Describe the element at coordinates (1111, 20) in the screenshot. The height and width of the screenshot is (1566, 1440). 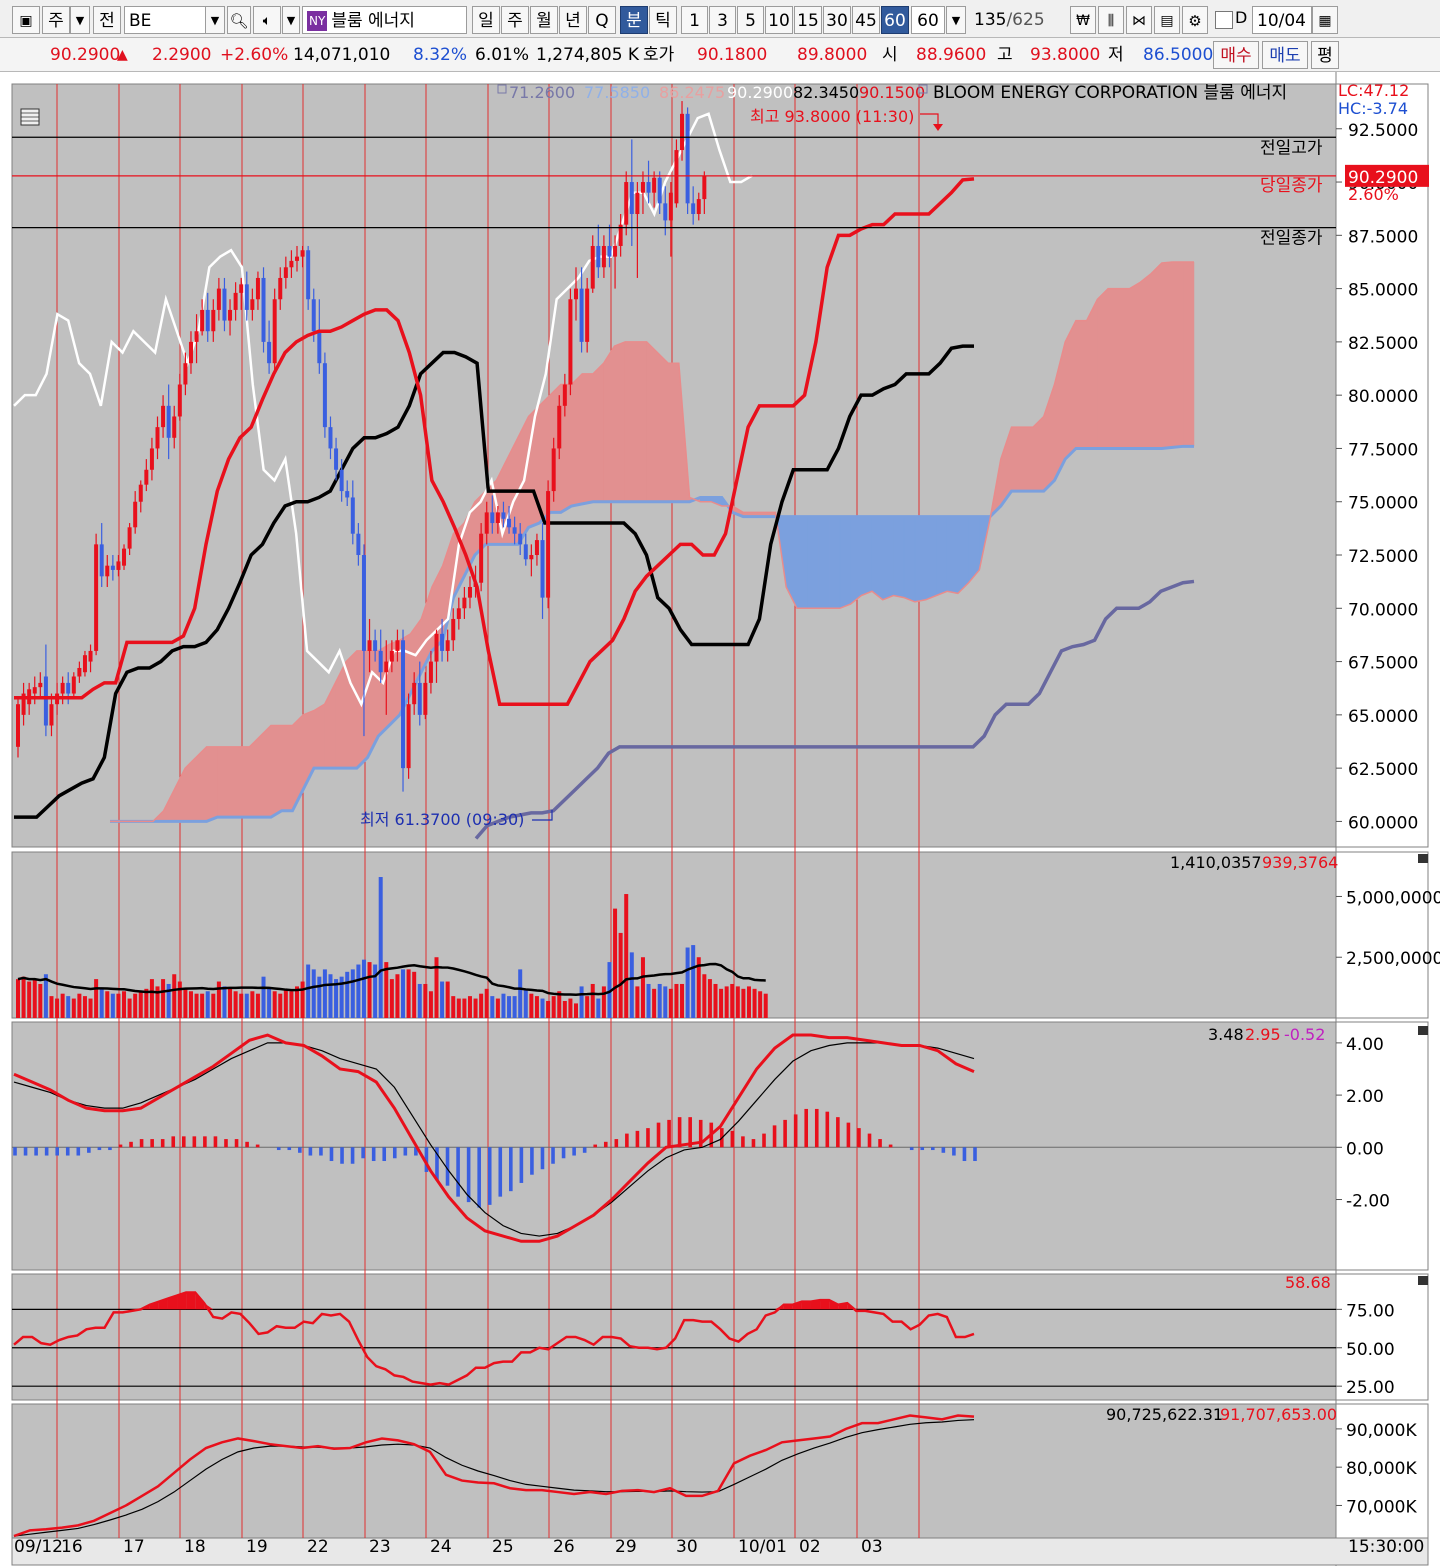
I see `candle-tool-icon: ⫼` at that location.